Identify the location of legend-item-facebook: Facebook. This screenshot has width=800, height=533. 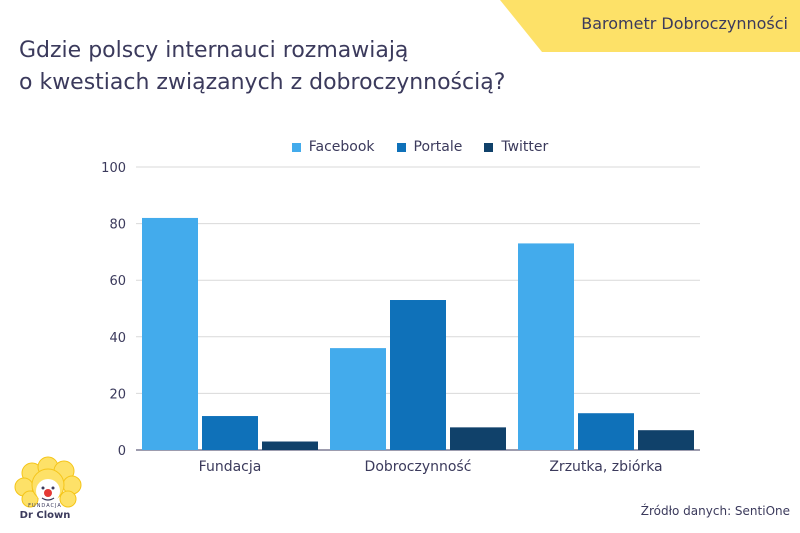
(333, 147).